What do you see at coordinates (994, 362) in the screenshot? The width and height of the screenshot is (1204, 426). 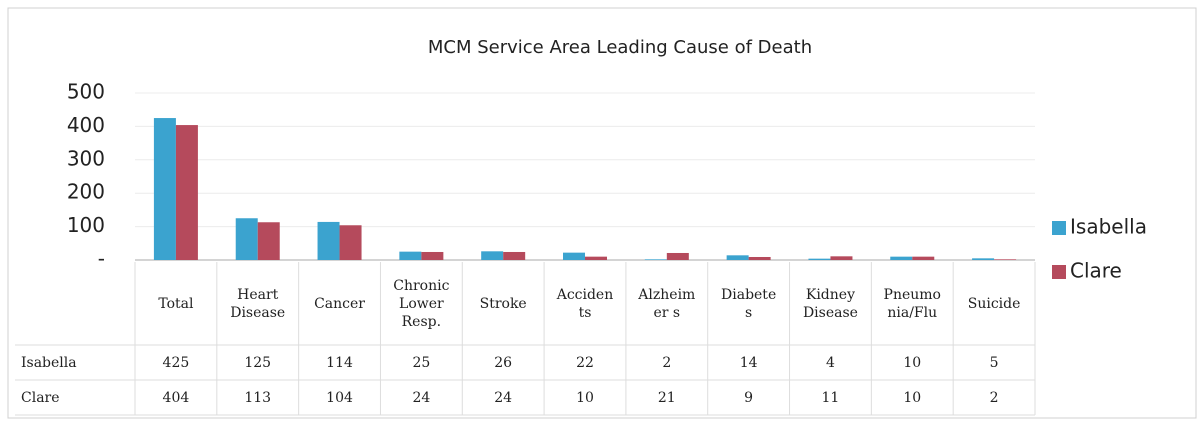 I see `table-value: 5` at bounding box center [994, 362].